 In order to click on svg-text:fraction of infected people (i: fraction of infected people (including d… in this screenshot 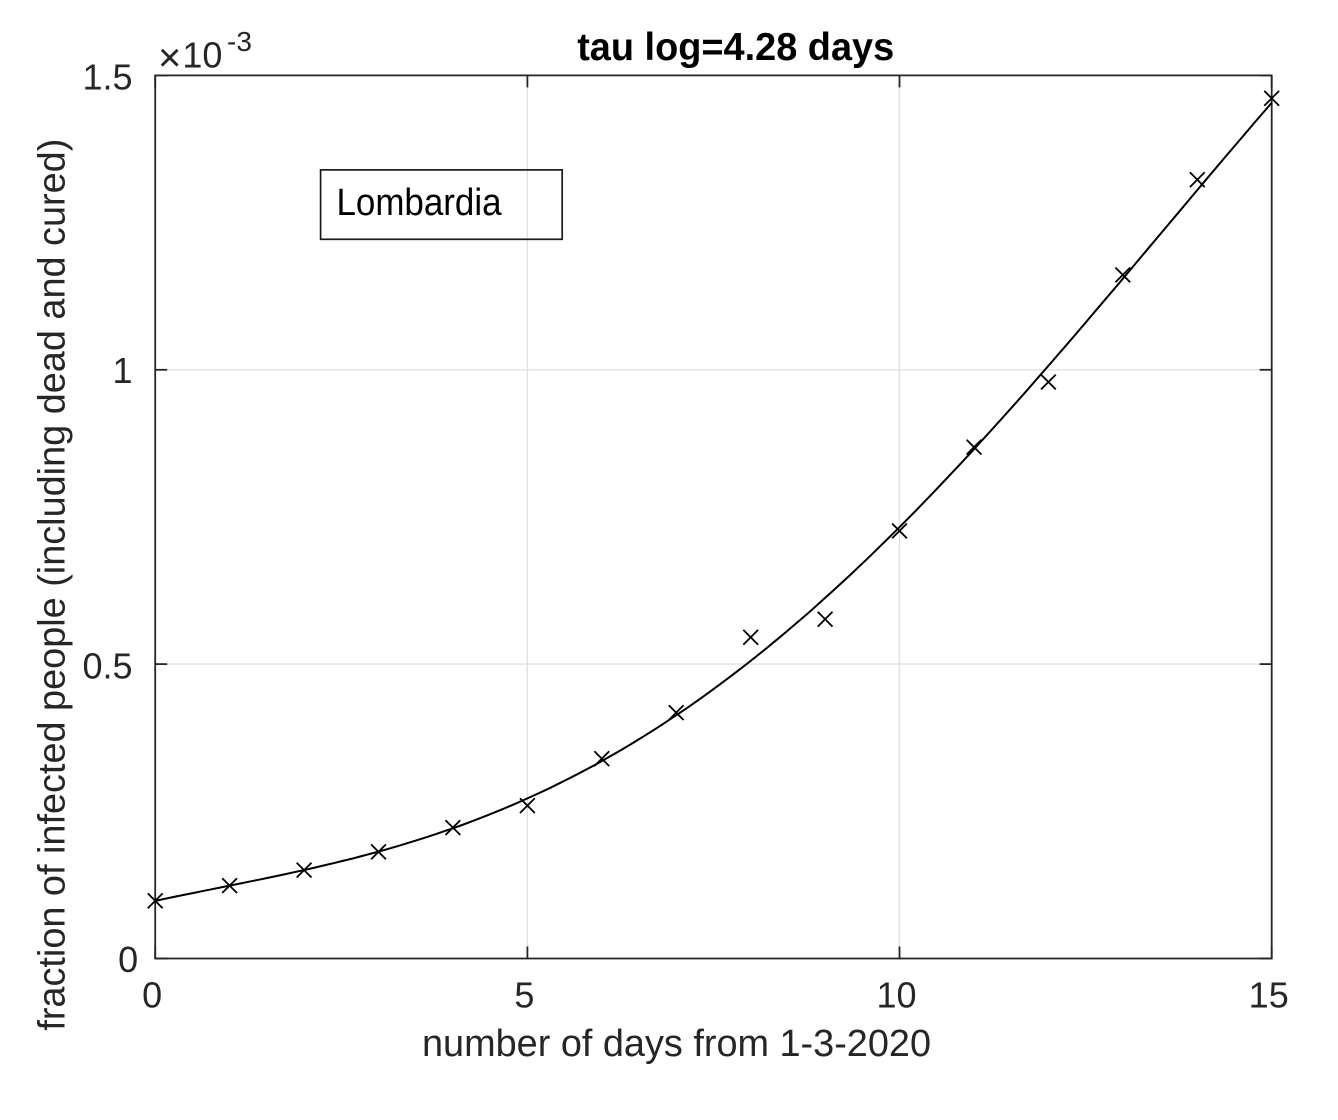, I will do `click(52, 585)`.